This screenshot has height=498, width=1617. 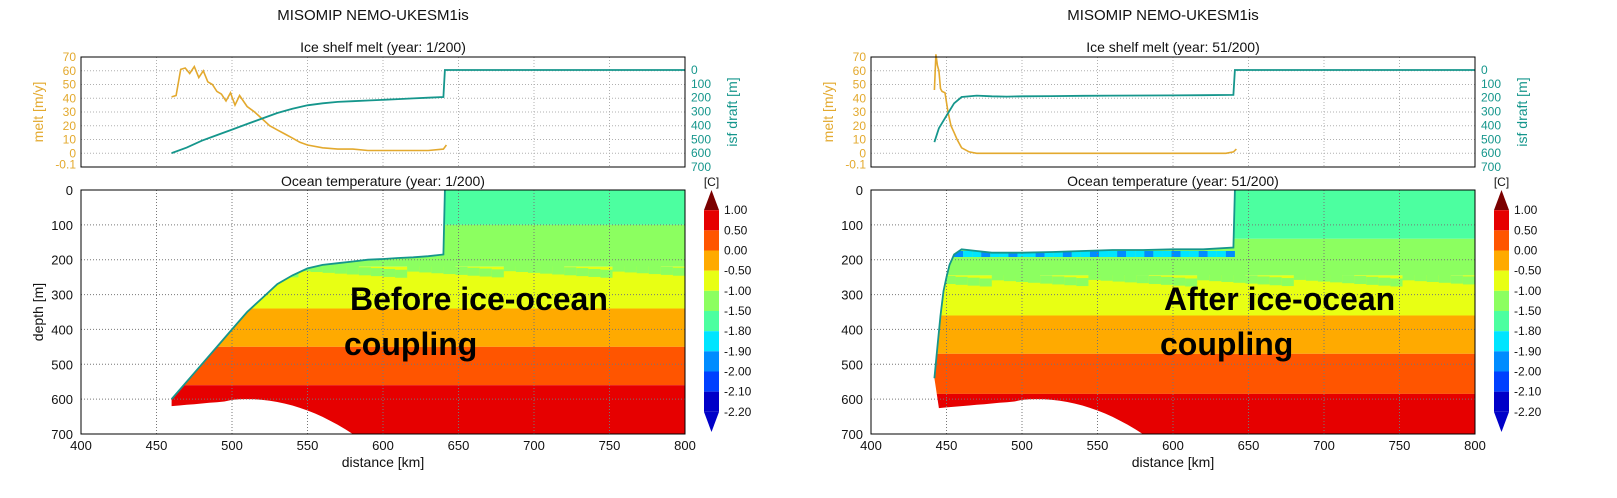 What do you see at coordinates (1528, 271) in the screenshot?
I see `colorbar-label: -0.50` at bounding box center [1528, 271].